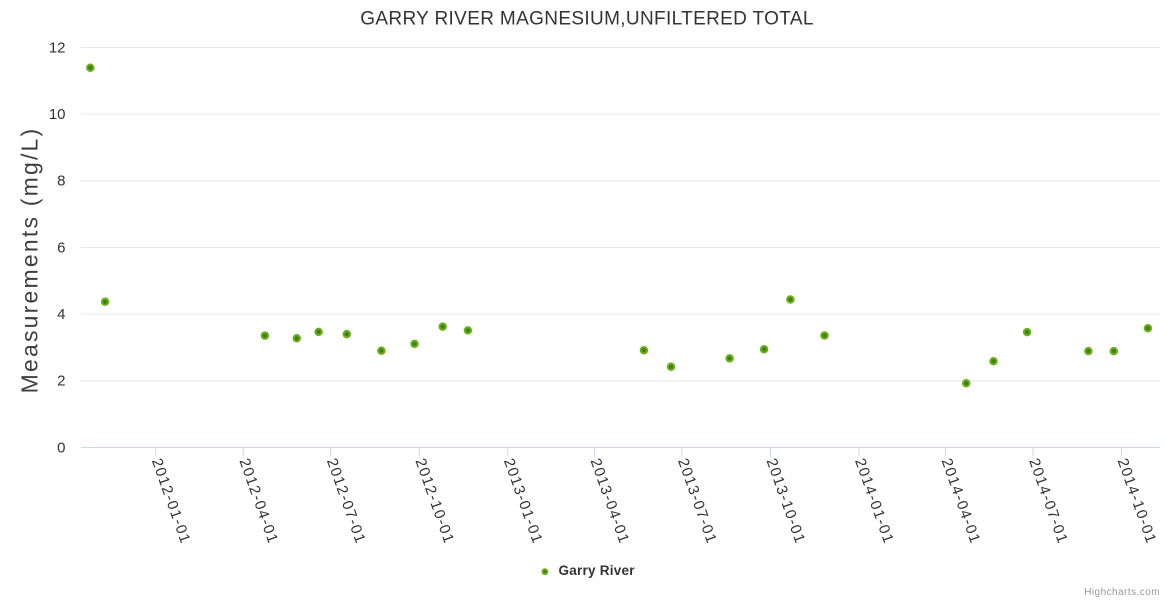 The image size is (1170, 605). Describe the element at coordinates (1137, 501) in the screenshot. I see `svg-text: 2014-10-01` at that location.